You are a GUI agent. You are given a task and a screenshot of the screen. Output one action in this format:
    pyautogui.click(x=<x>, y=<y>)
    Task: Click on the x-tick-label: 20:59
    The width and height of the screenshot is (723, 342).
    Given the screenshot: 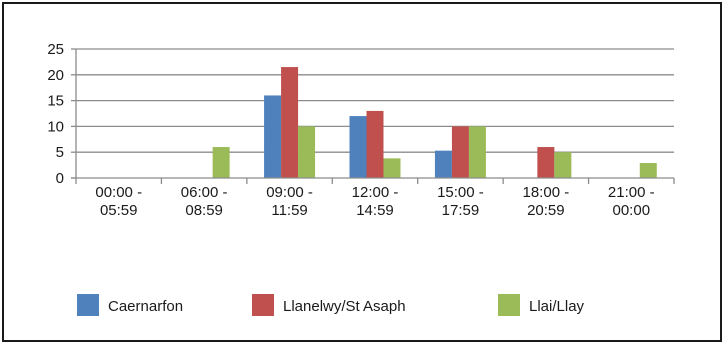 What is the action you would take?
    pyautogui.click(x=546, y=210)
    